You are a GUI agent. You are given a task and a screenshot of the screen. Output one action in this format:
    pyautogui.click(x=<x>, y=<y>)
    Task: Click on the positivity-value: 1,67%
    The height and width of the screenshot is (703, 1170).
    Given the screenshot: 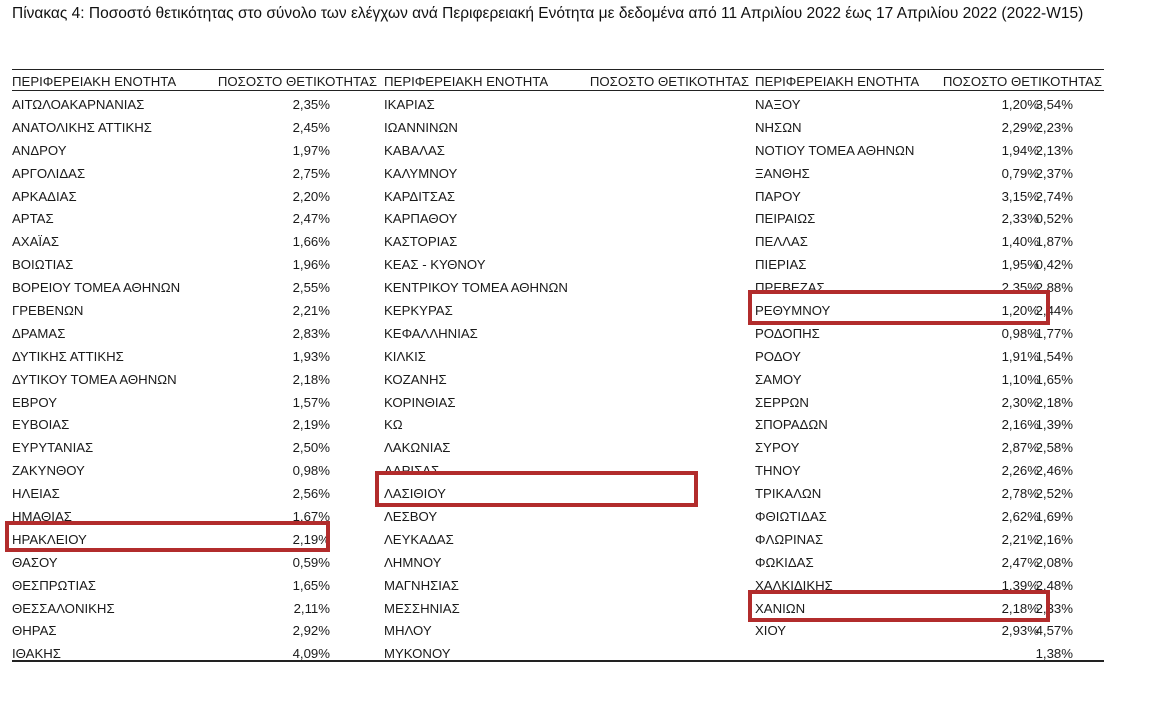 What is the action you would take?
    pyautogui.click(x=311, y=517)
    